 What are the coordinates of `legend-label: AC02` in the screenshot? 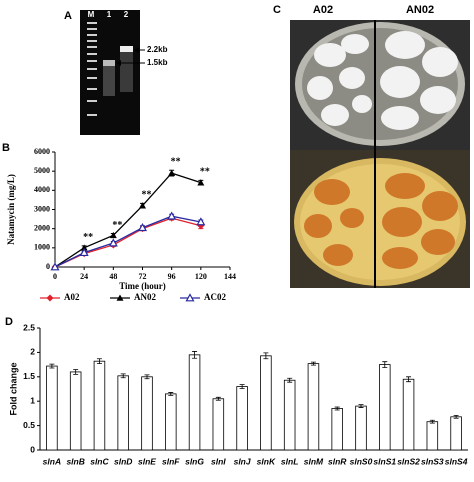 It's located at (215, 297).